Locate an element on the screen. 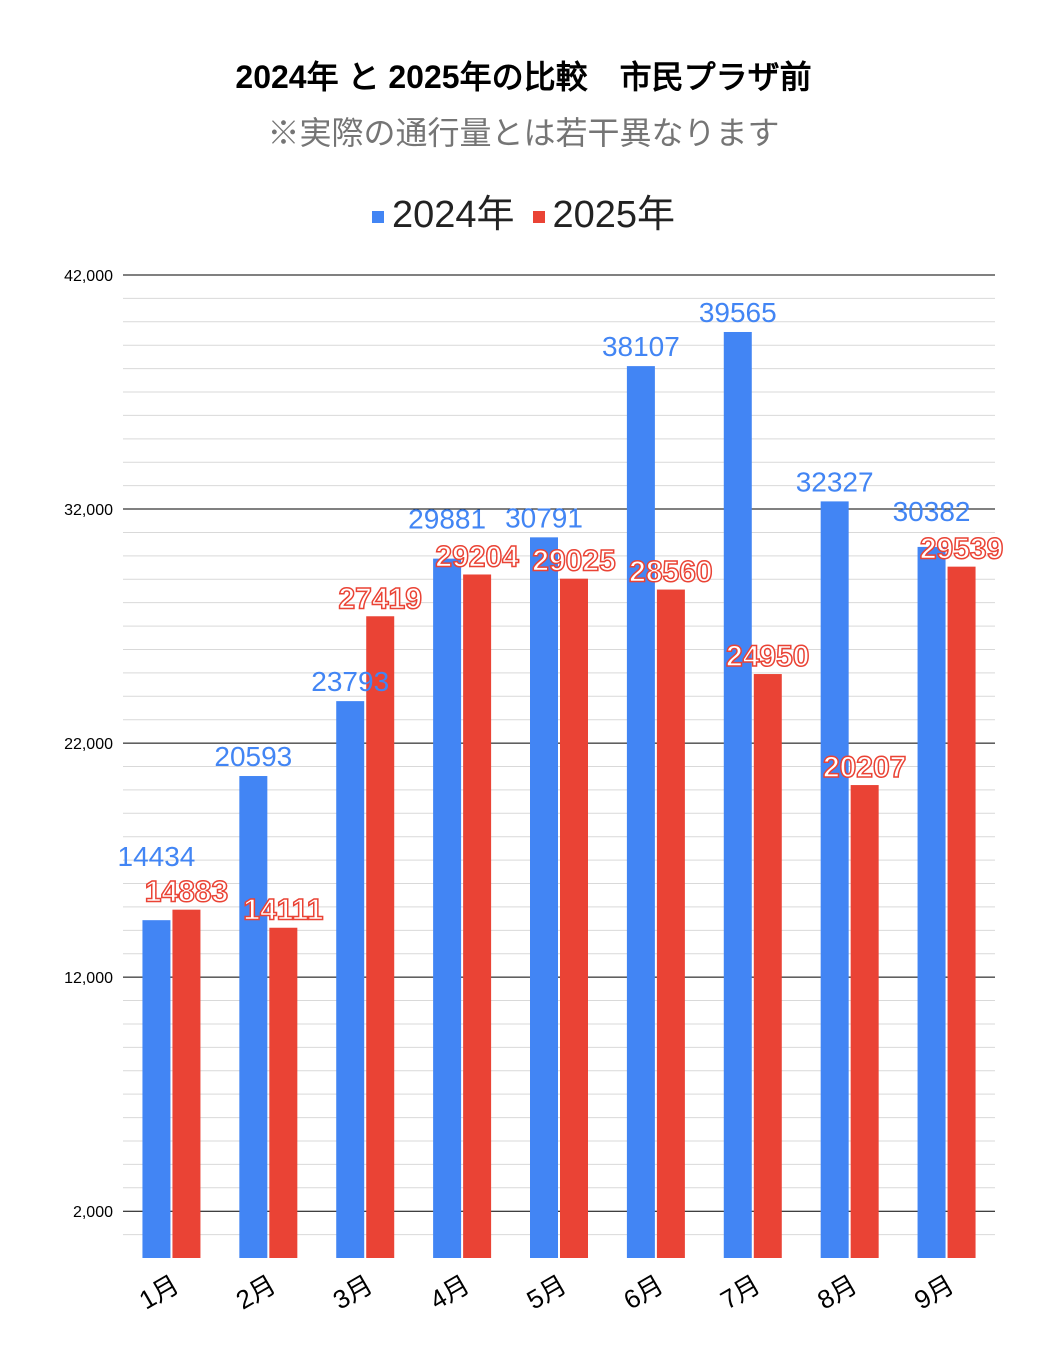  chart-title: 2024年 と 2025年の比較 市民プラザ前 is located at coordinates (523, 77).